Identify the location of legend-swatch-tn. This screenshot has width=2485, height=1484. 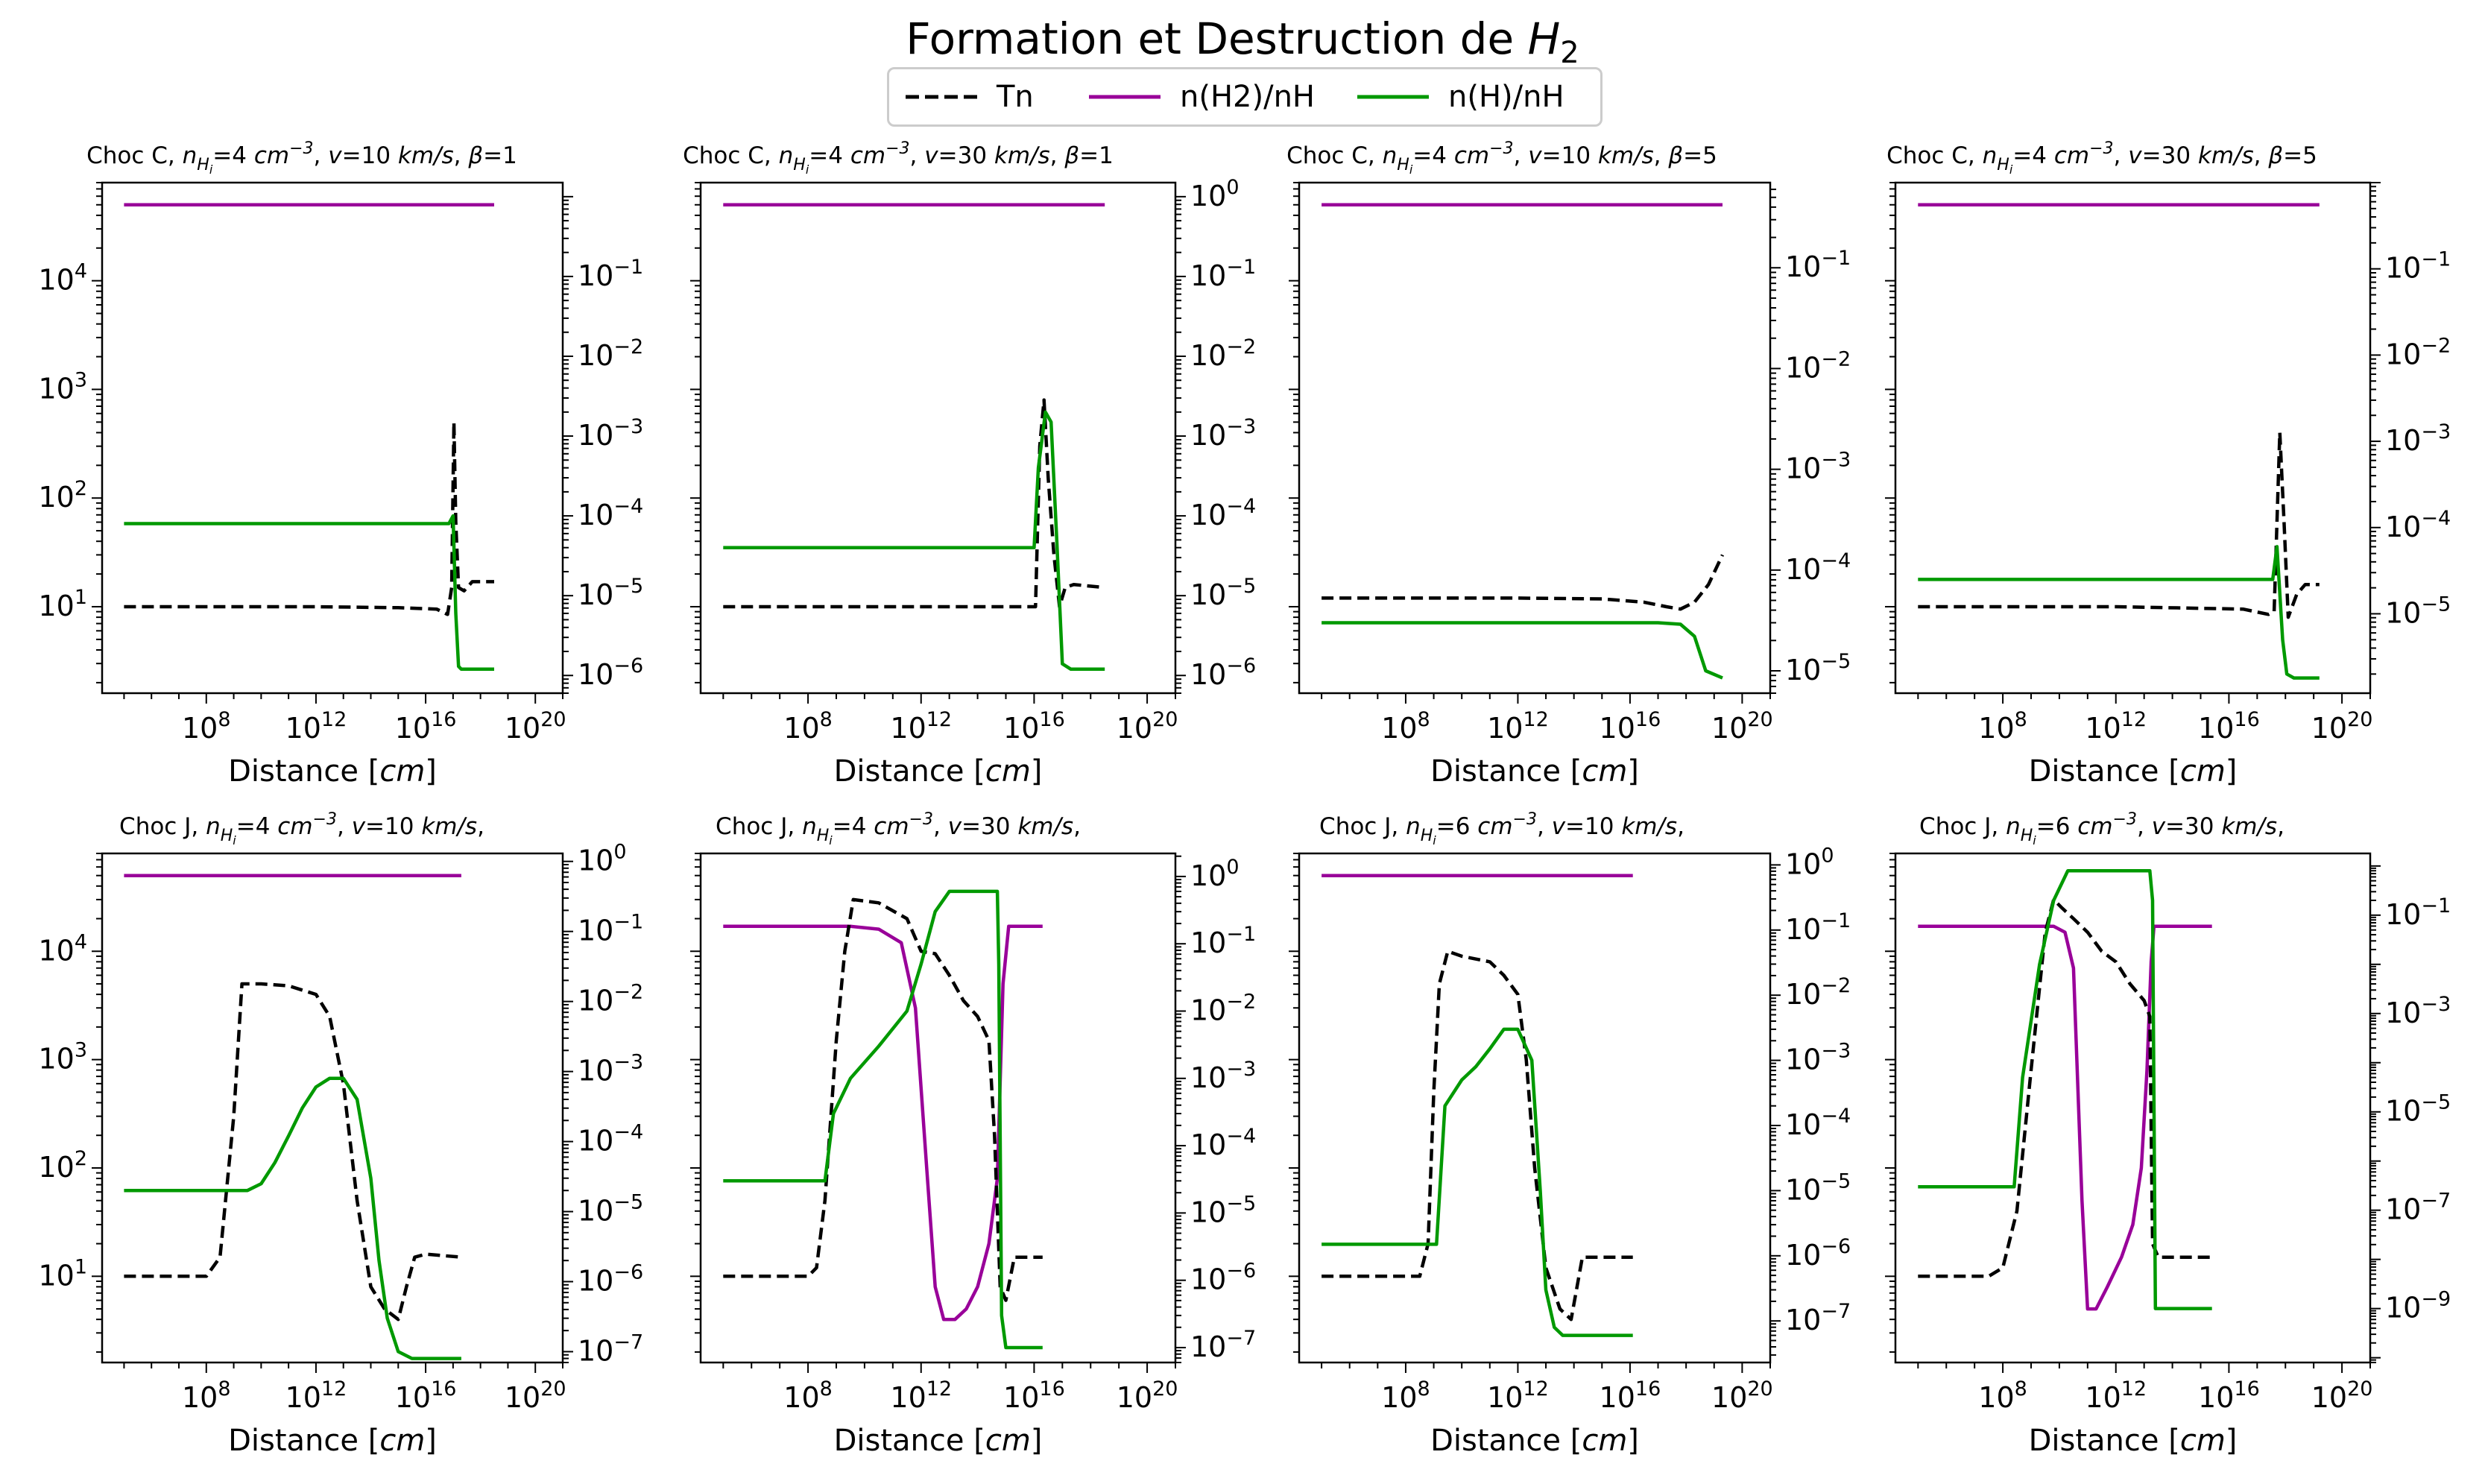
(941, 97).